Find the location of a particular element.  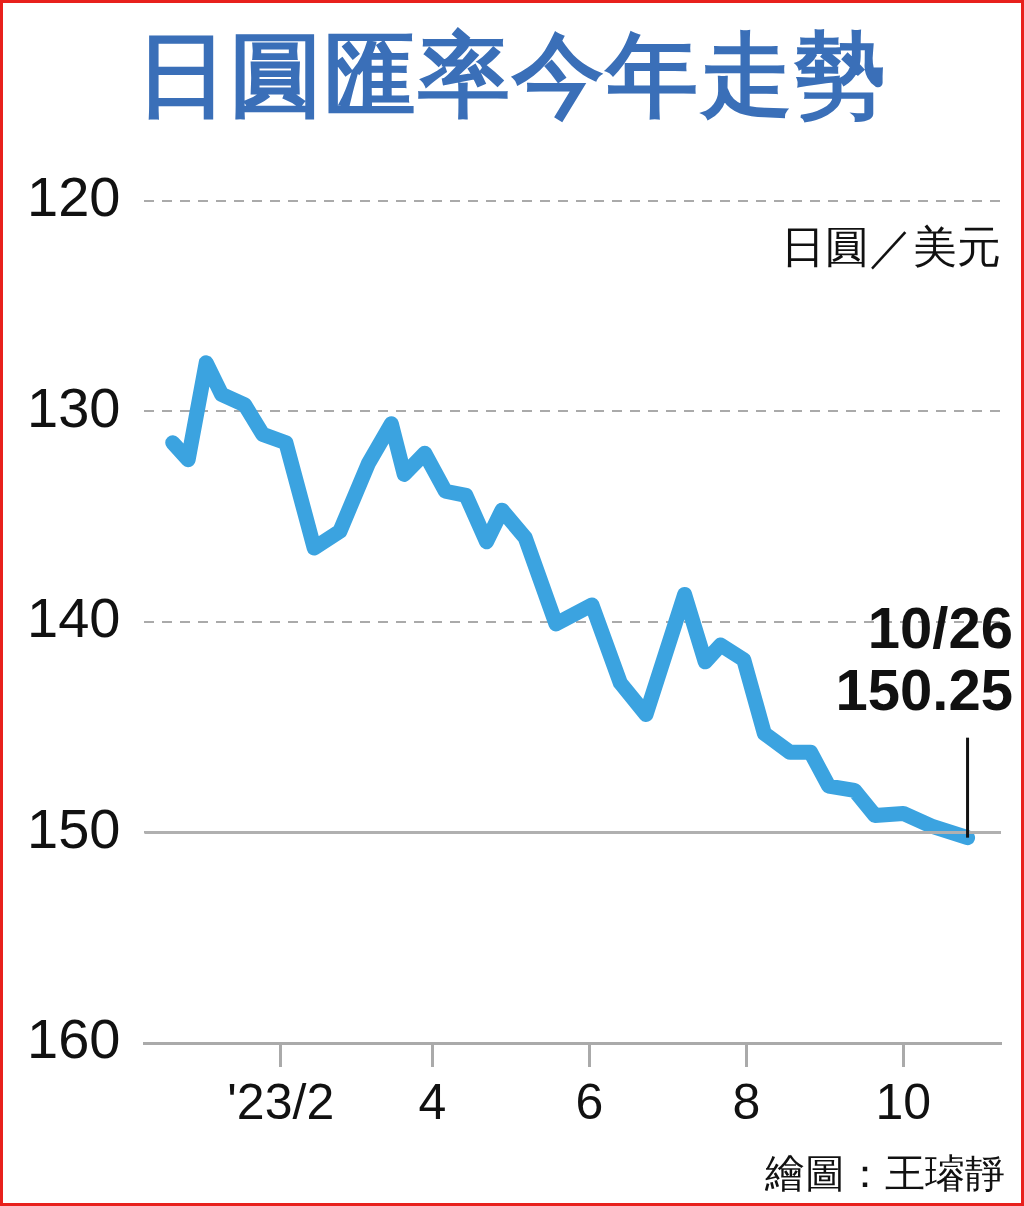

y-tick-label: 150 is located at coordinates (74, 828).